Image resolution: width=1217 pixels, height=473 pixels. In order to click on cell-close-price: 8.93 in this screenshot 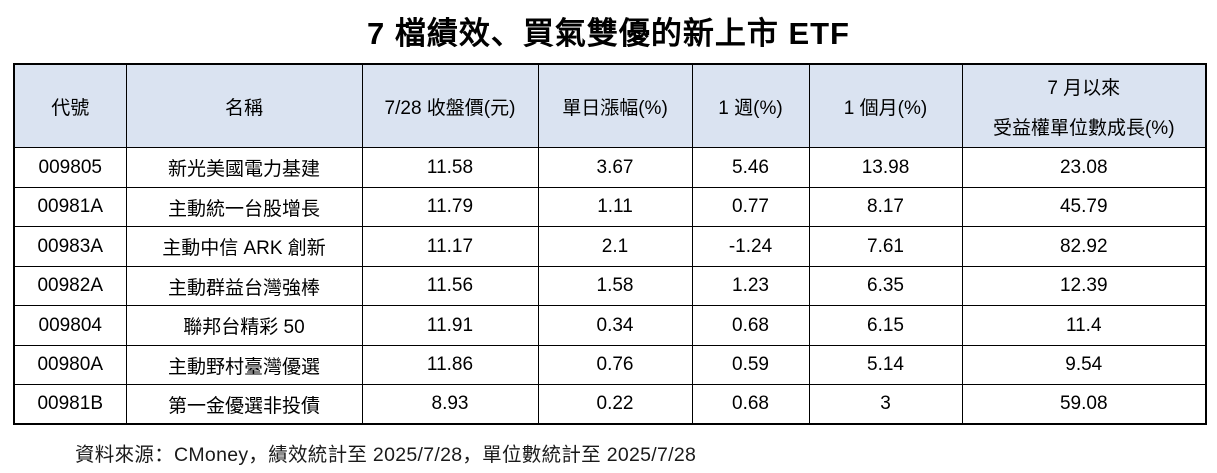, I will do `click(450, 404)`.